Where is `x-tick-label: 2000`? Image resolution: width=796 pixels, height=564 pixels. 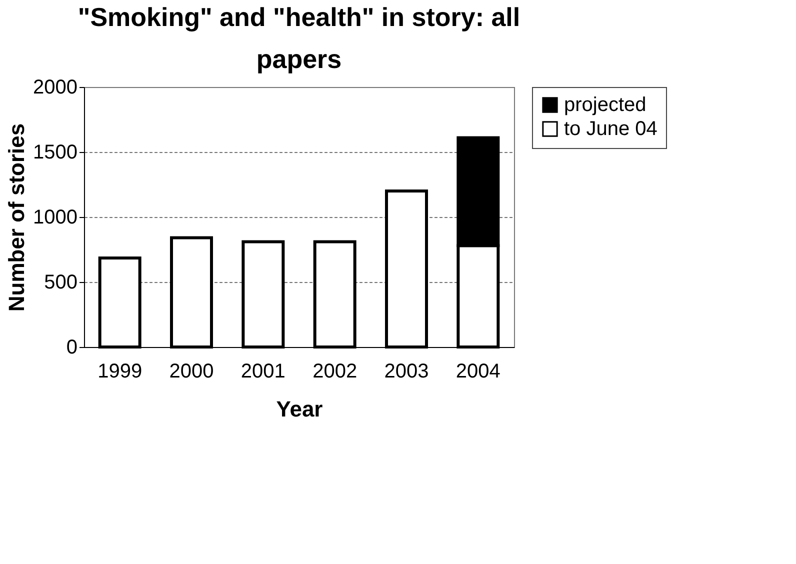
x-tick-label: 2000 is located at coordinates (191, 371).